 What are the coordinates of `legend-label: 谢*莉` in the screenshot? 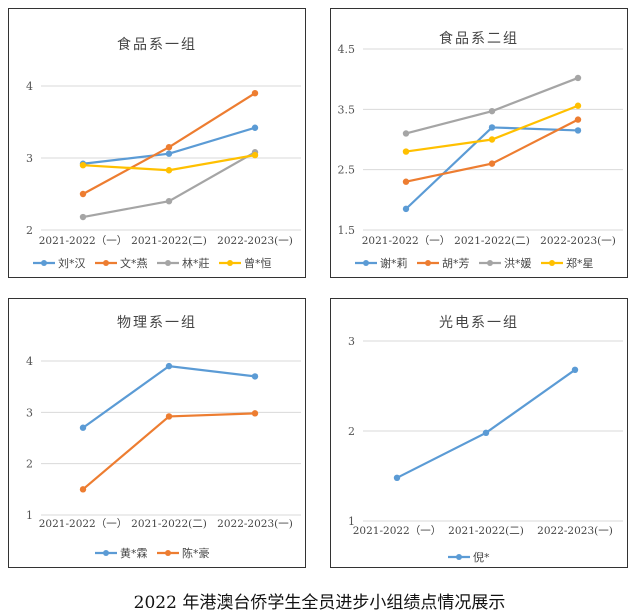 It's located at (394, 263).